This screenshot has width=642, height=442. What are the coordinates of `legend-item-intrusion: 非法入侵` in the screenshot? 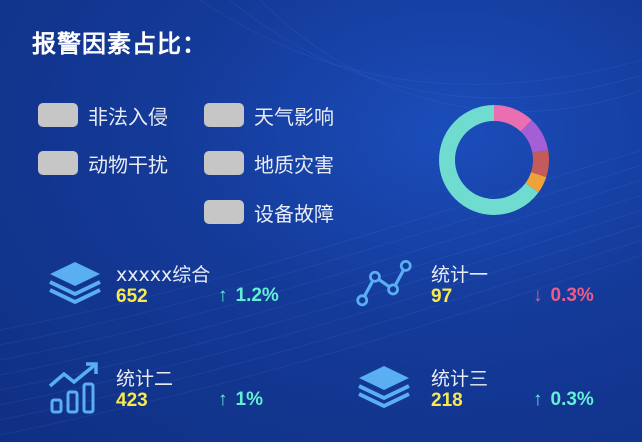 It's located at (103, 115).